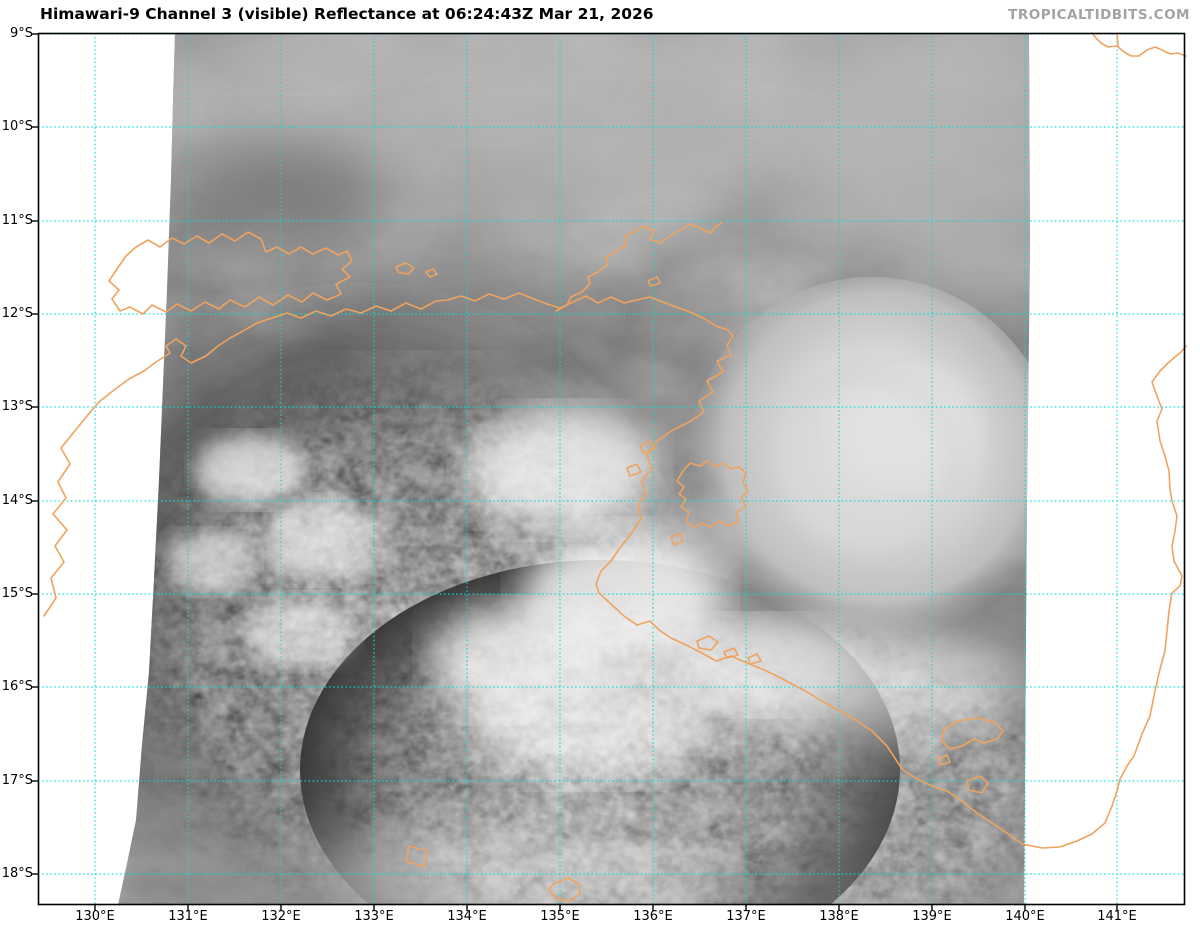  Describe the element at coordinates (417, 856) in the screenshot. I see `lake-outline` at that location.